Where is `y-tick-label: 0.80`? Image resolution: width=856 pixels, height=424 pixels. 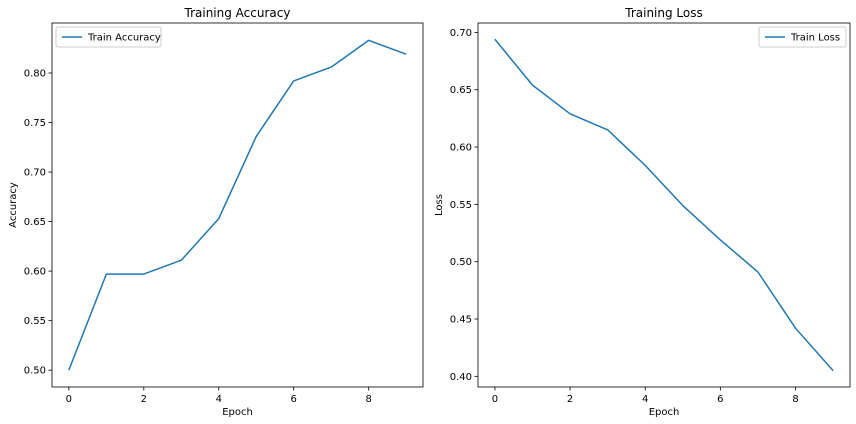 y-tick-label: 0.80 is located at coordinates (35, 74).